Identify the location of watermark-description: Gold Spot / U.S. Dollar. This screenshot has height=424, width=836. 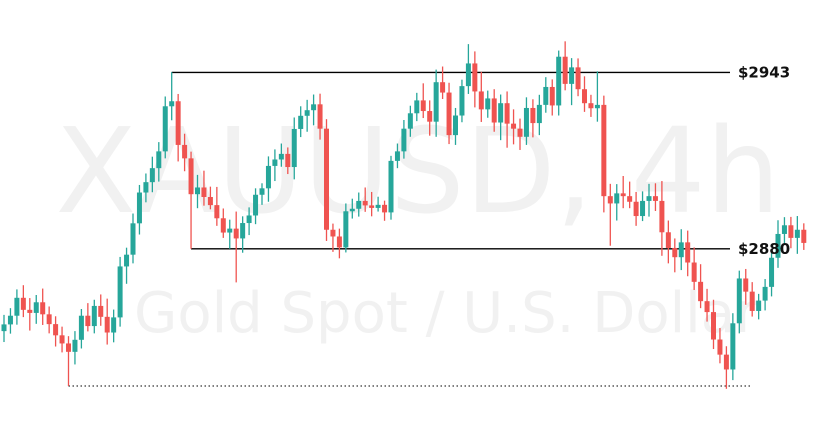
(446, 313).